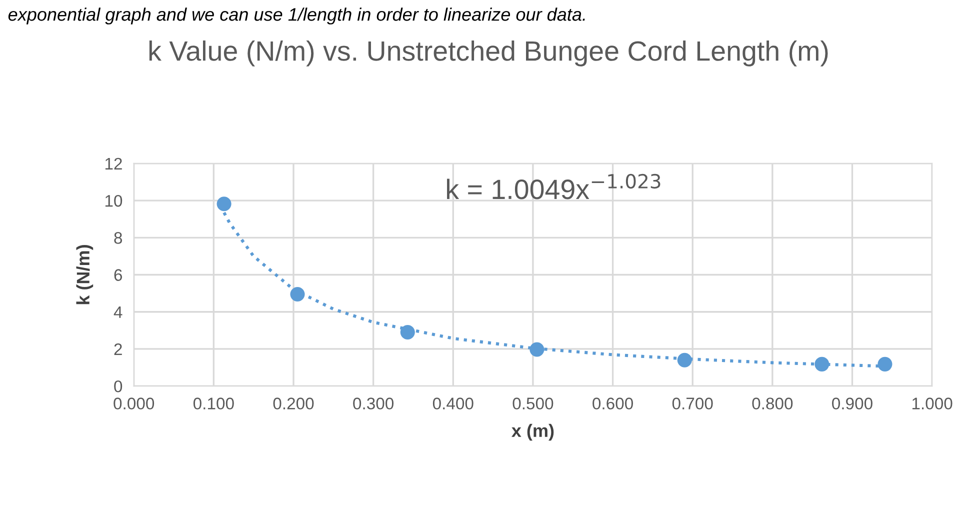 This screenshot has width=977, height=506. What do you see at coordinates (488, 53) in the screenshot?
I see `chart-title: k Value (N/m) vs. Unstretched Bungee Cord Length (m)` at bounding box center [488, 53].